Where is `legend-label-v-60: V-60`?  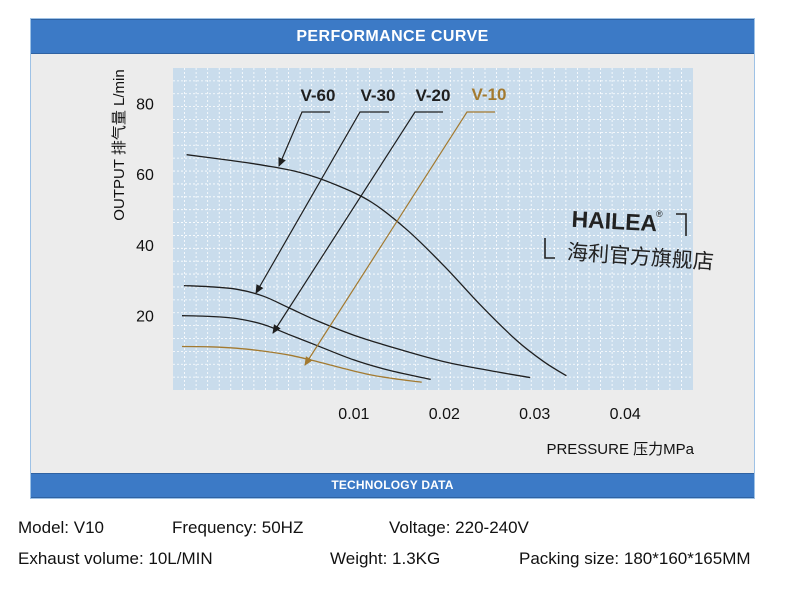 legend-label-v-60: V-60 is located at coordinates (318, 95).